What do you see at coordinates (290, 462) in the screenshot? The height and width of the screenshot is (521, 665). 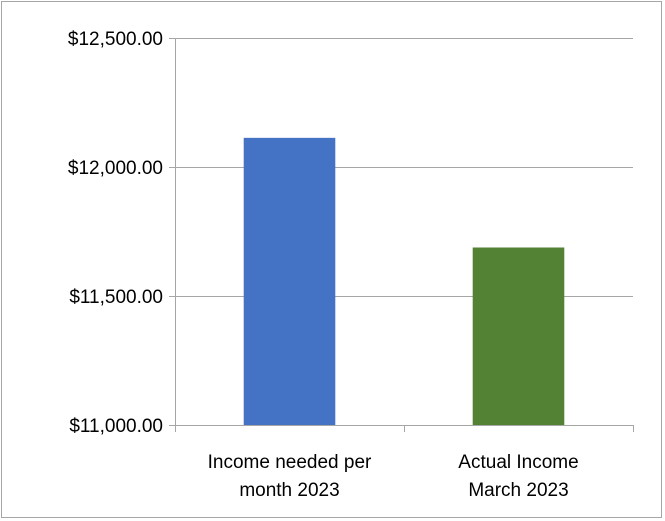 I see `x-category-label: Income needed per` at bounding box center [290, 462].